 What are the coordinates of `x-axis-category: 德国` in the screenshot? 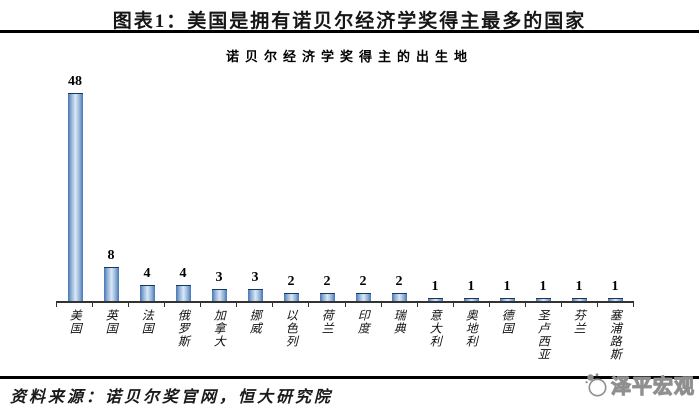 It's located at (507, 322).